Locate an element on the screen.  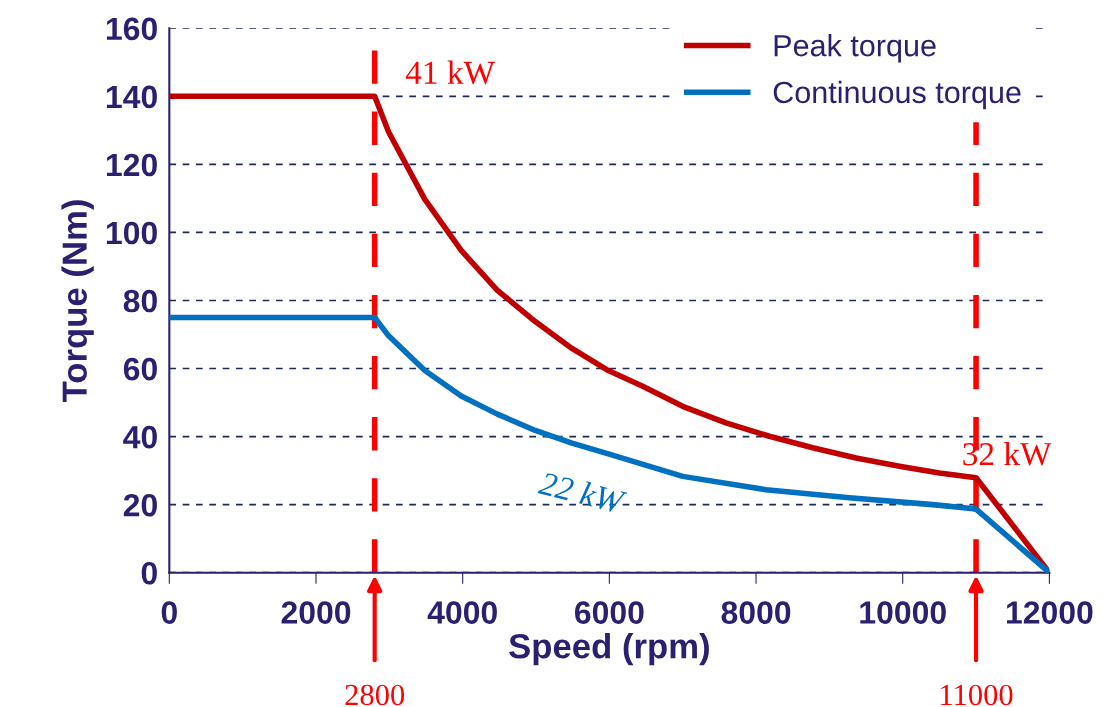
ref-line-label: 11000 is located at coordinates (977, 695).